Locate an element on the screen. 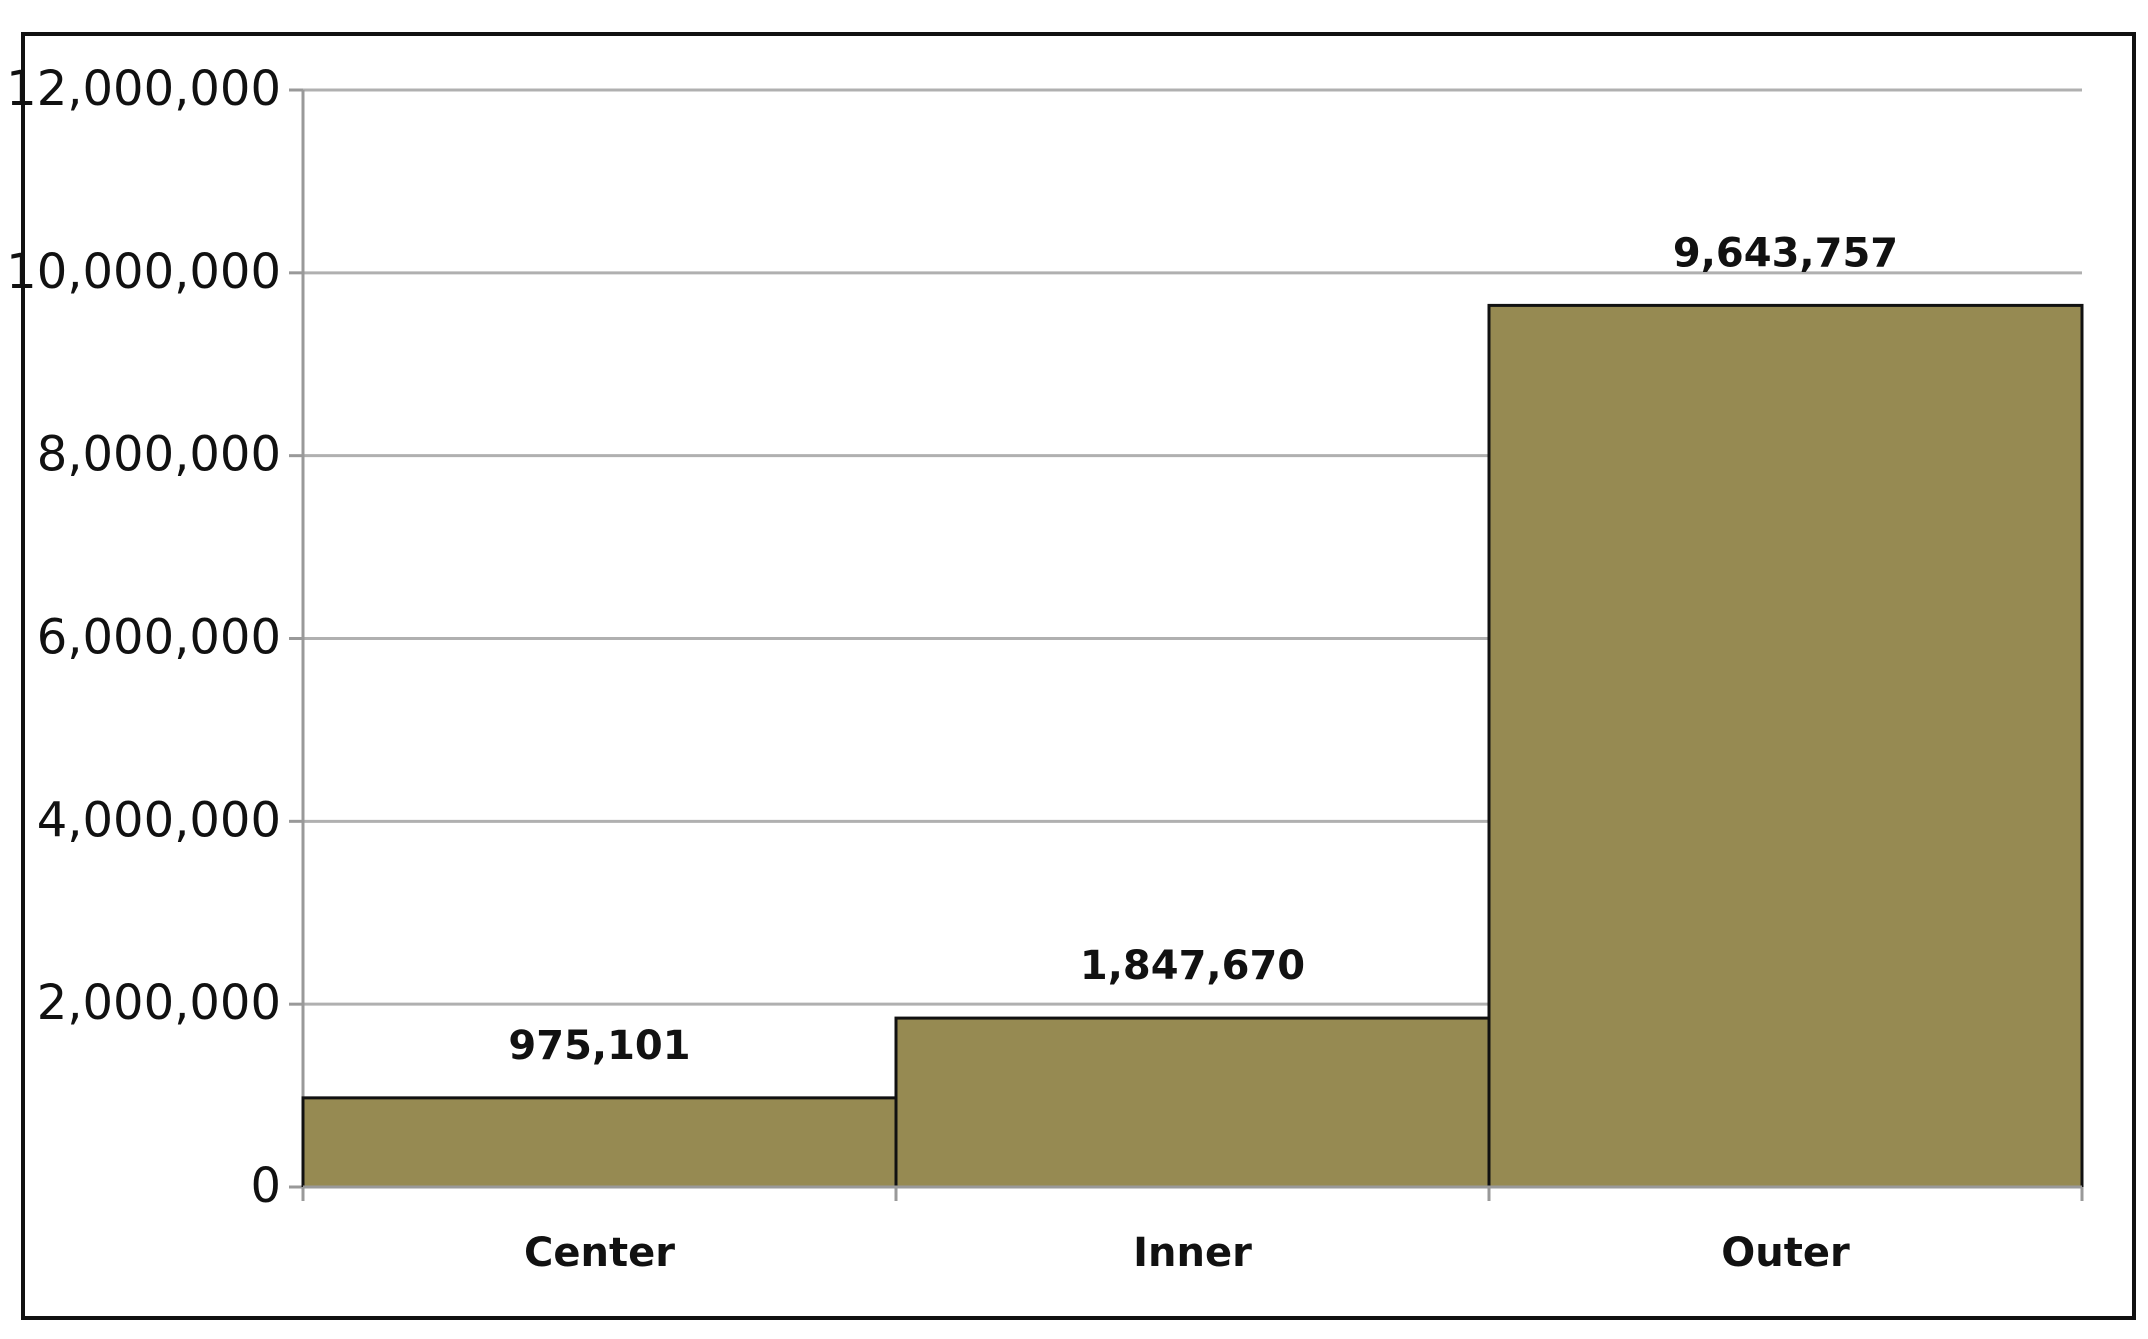  y-tick-label: 4,000,000 is located at coordinates (159, 820).